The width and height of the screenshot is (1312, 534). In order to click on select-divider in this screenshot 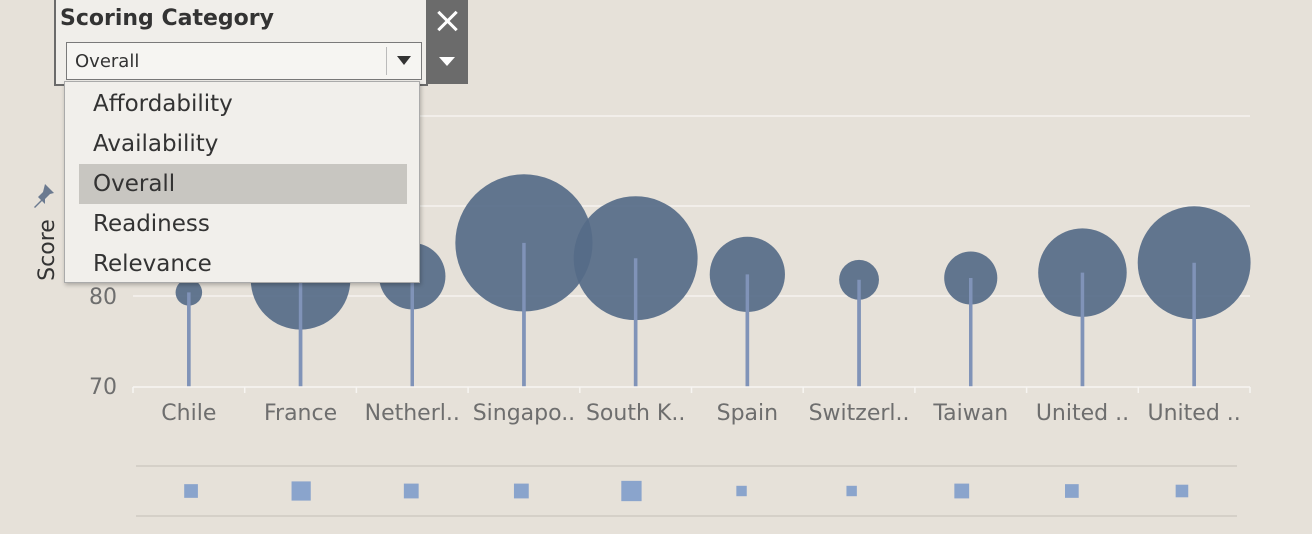, I will do `click(386, 61)`.